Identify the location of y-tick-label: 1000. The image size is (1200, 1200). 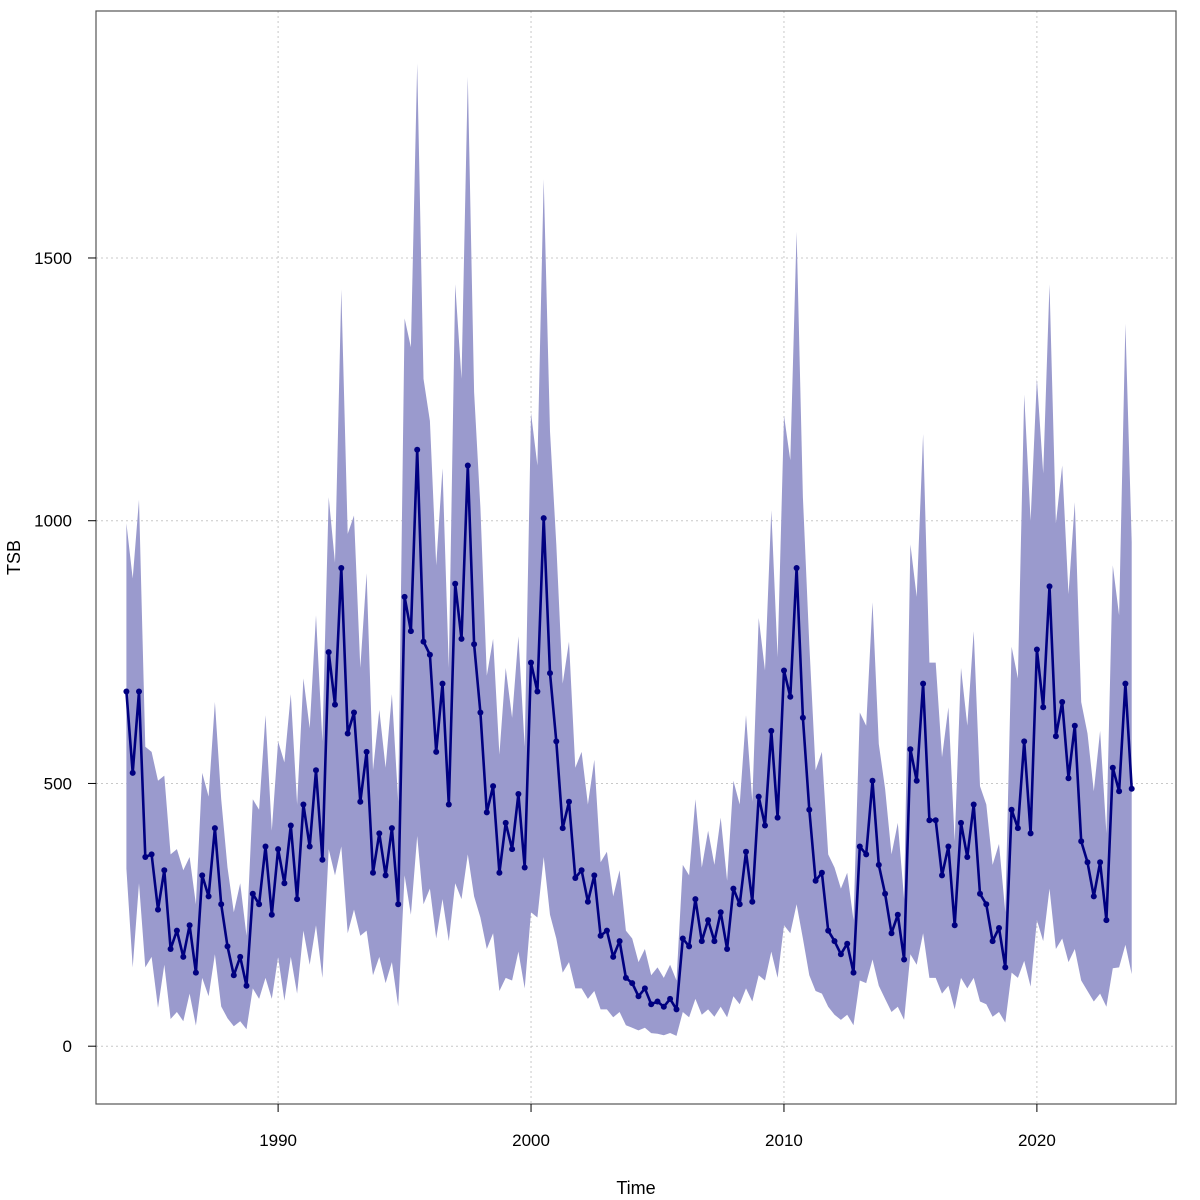
(53, 521).